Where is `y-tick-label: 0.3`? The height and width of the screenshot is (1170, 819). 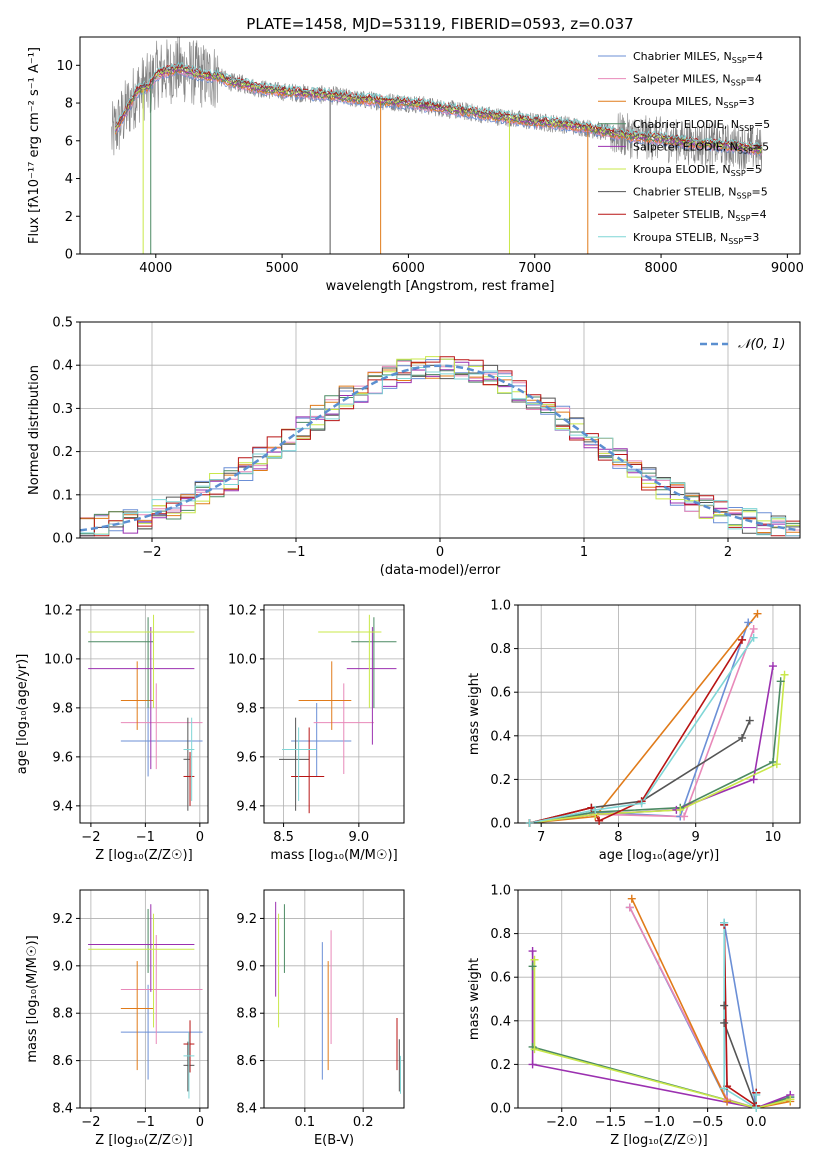 y-tick-label: 0.3 is located at coordinates (62, 409).